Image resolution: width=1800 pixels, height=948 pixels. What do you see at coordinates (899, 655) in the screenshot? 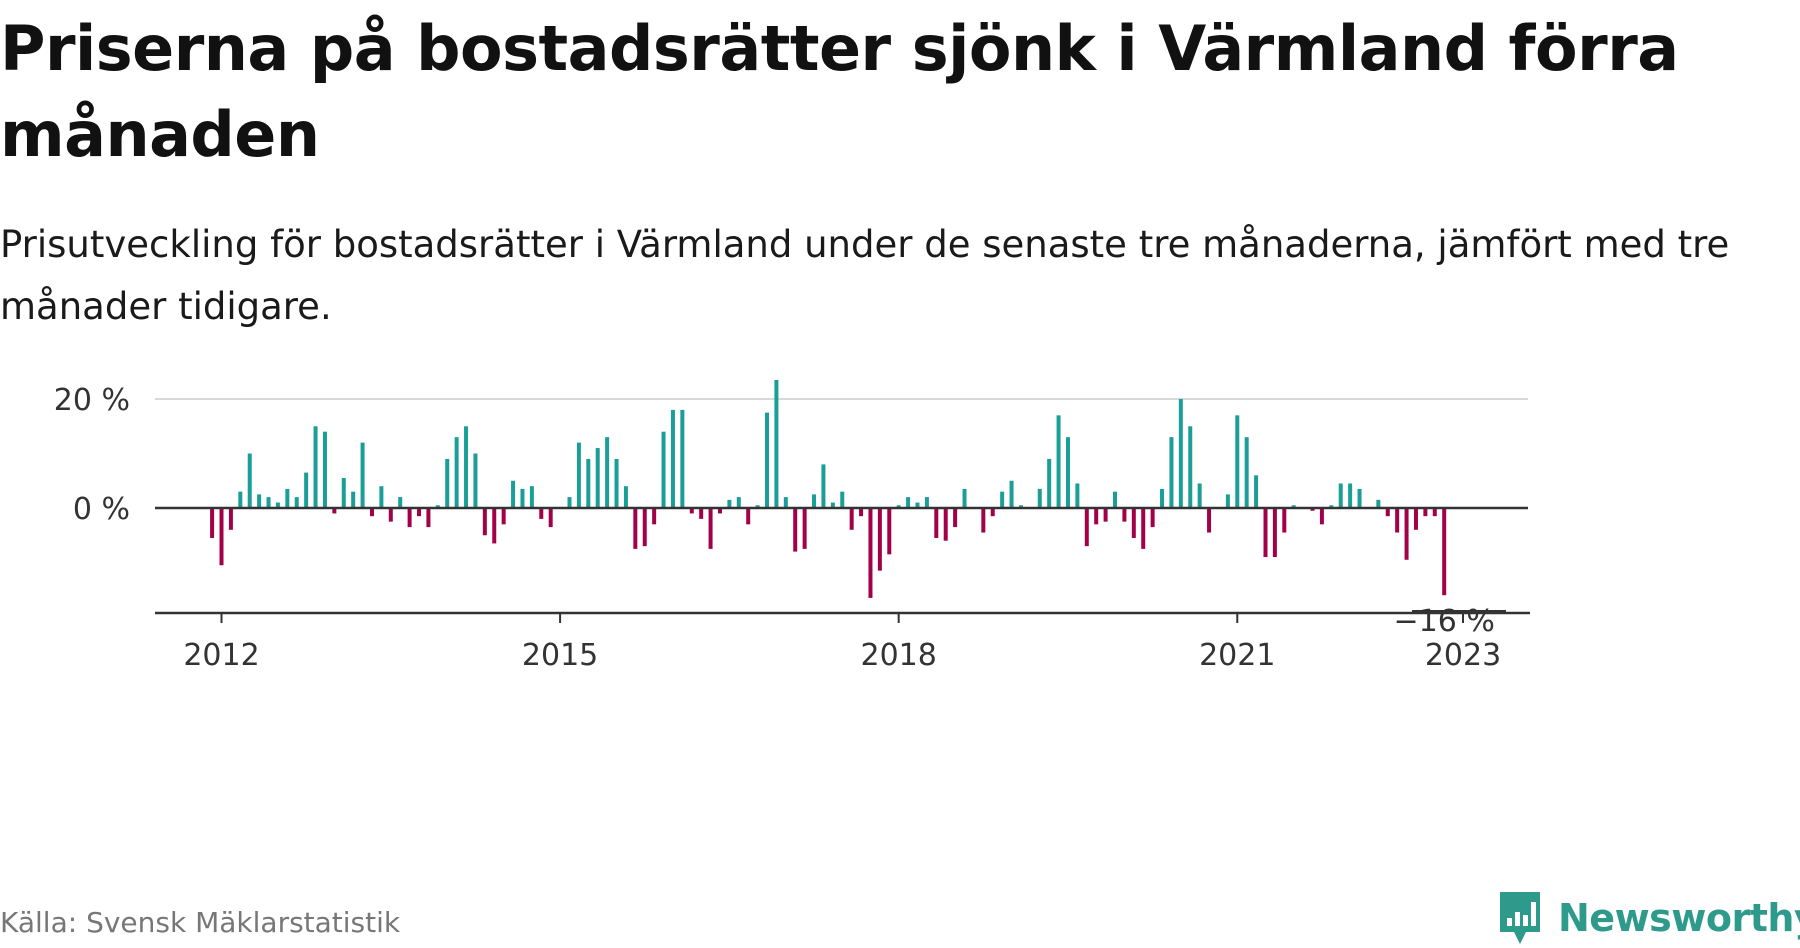
I see `x-tick-label: 2018` at bounding box center [899, 655].